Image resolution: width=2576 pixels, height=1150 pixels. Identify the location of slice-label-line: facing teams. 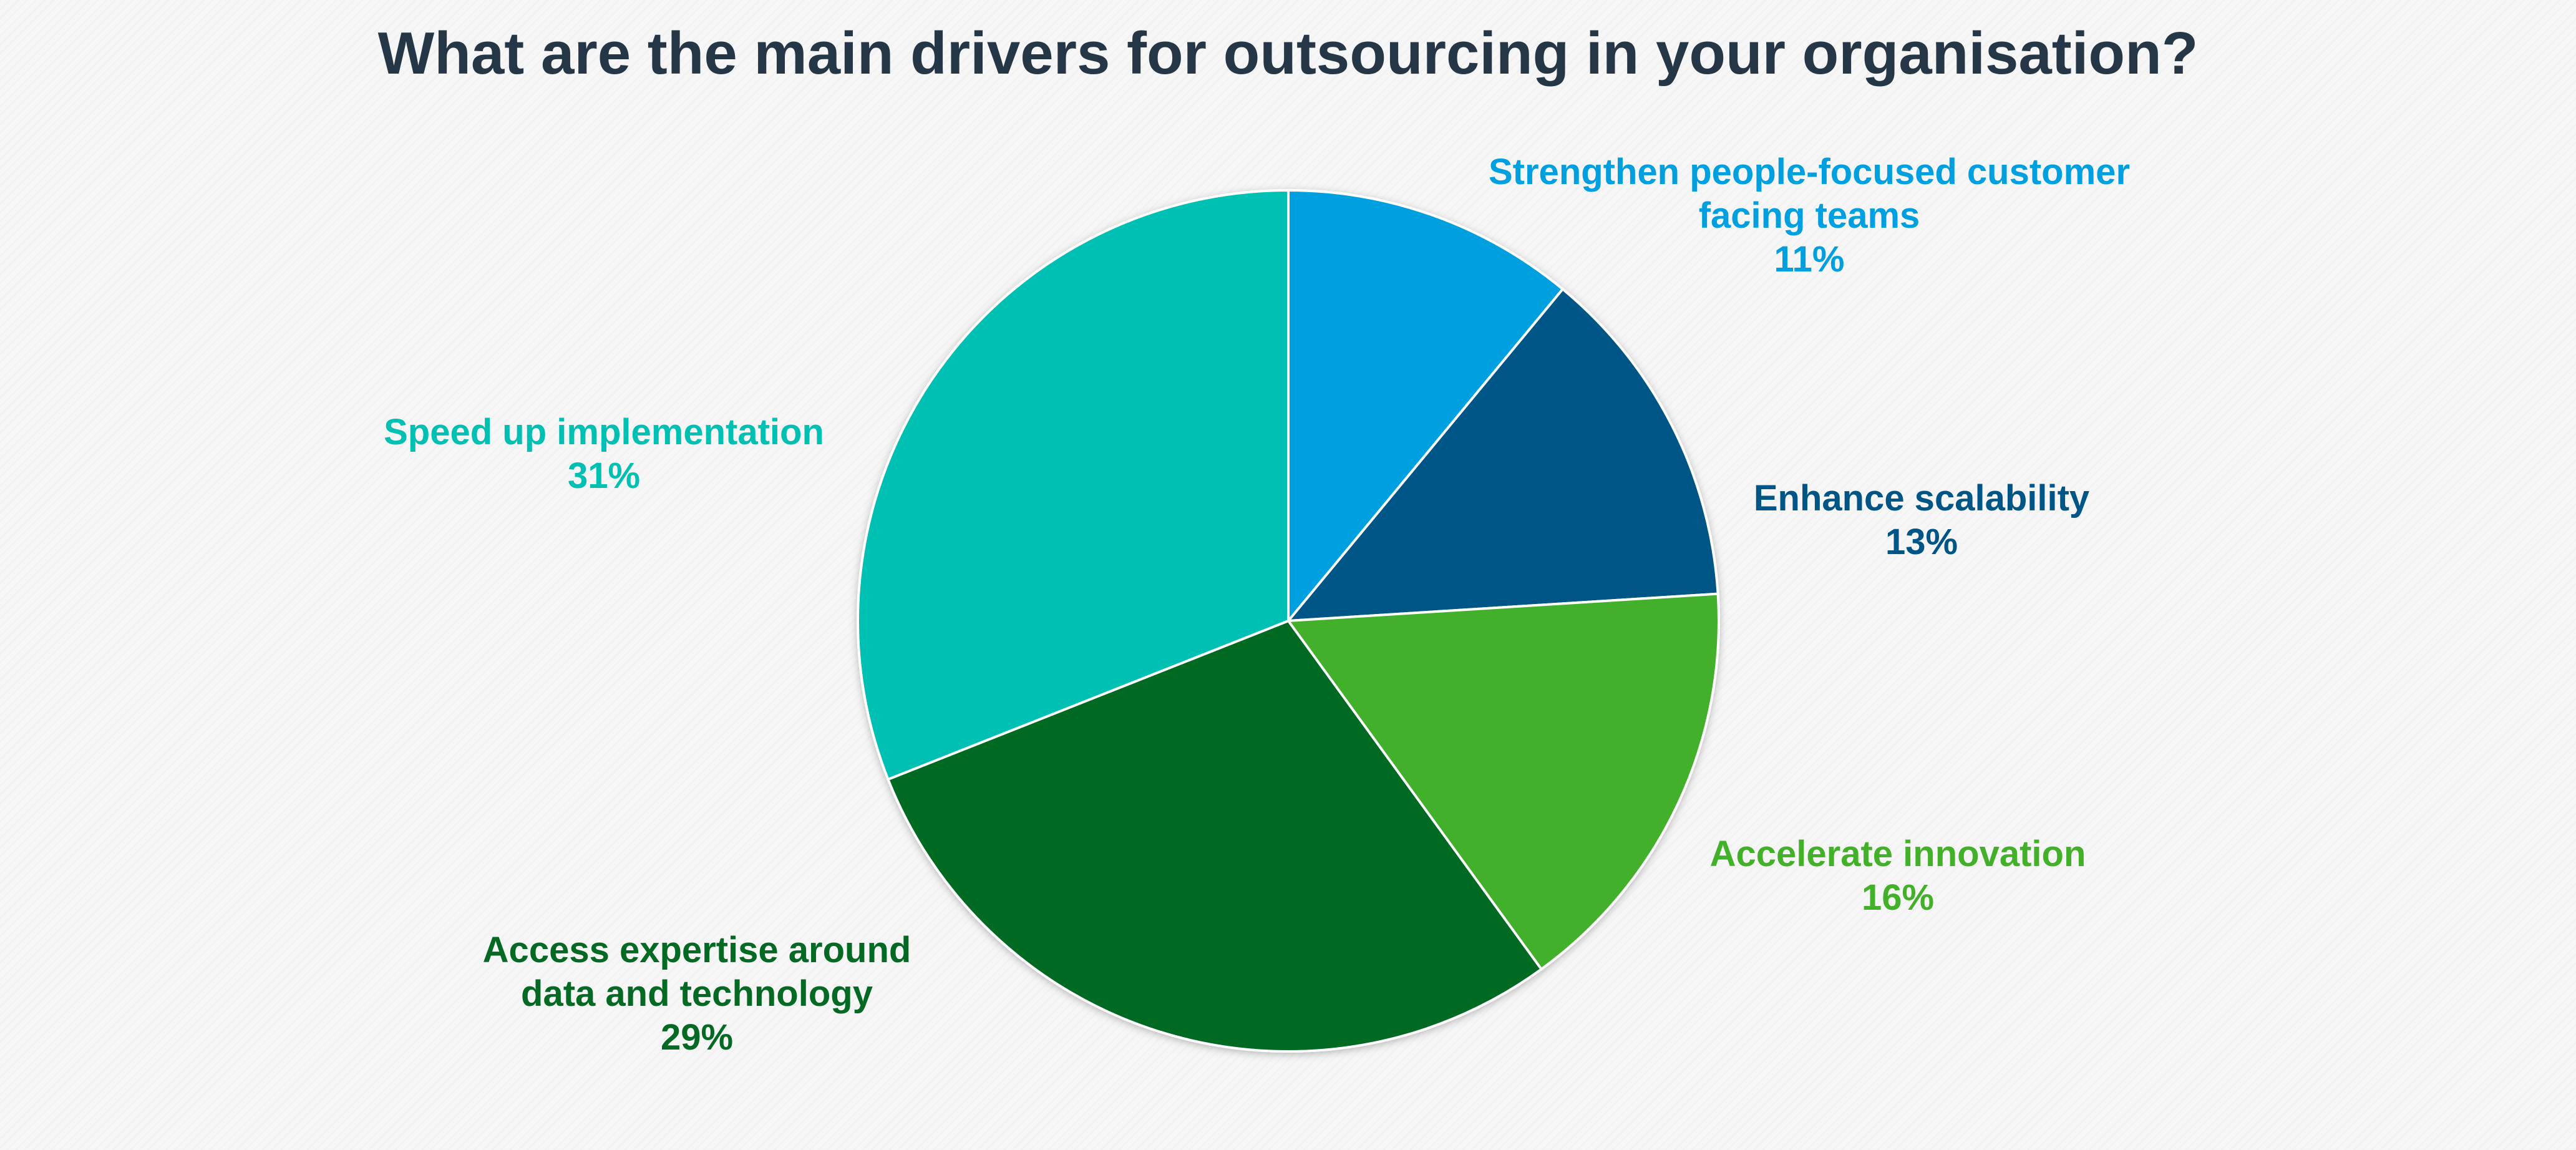
(1809, 215).